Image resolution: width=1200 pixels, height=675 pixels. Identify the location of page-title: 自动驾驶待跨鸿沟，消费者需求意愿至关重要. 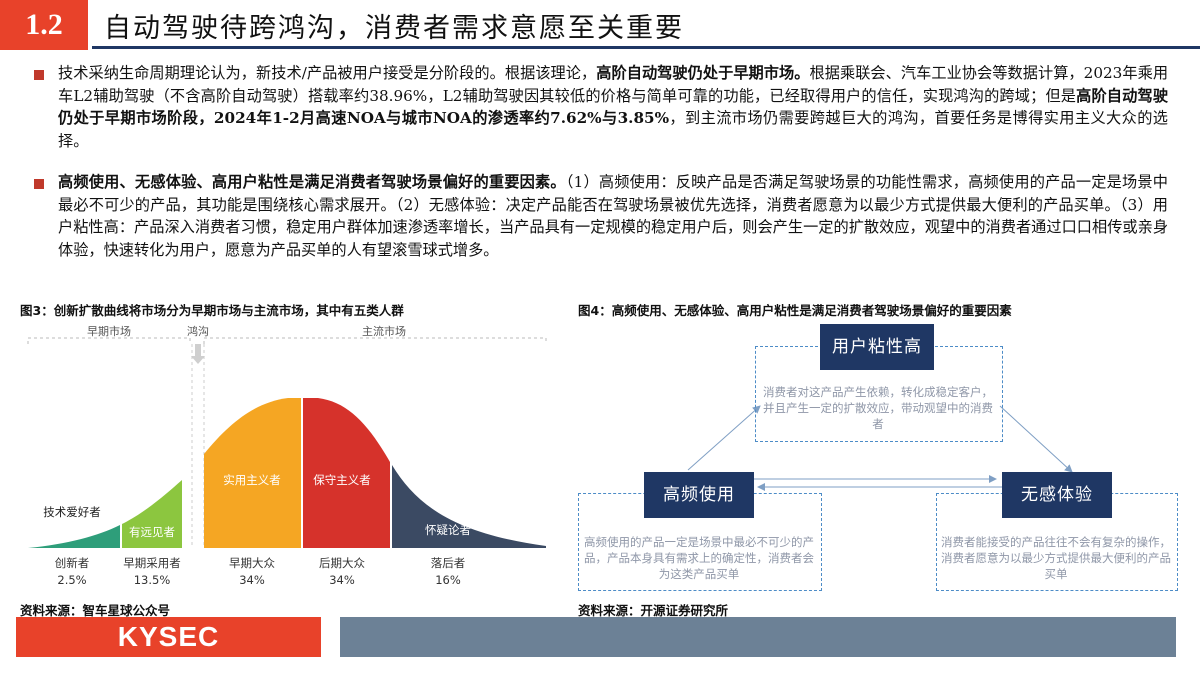
(394, 28).